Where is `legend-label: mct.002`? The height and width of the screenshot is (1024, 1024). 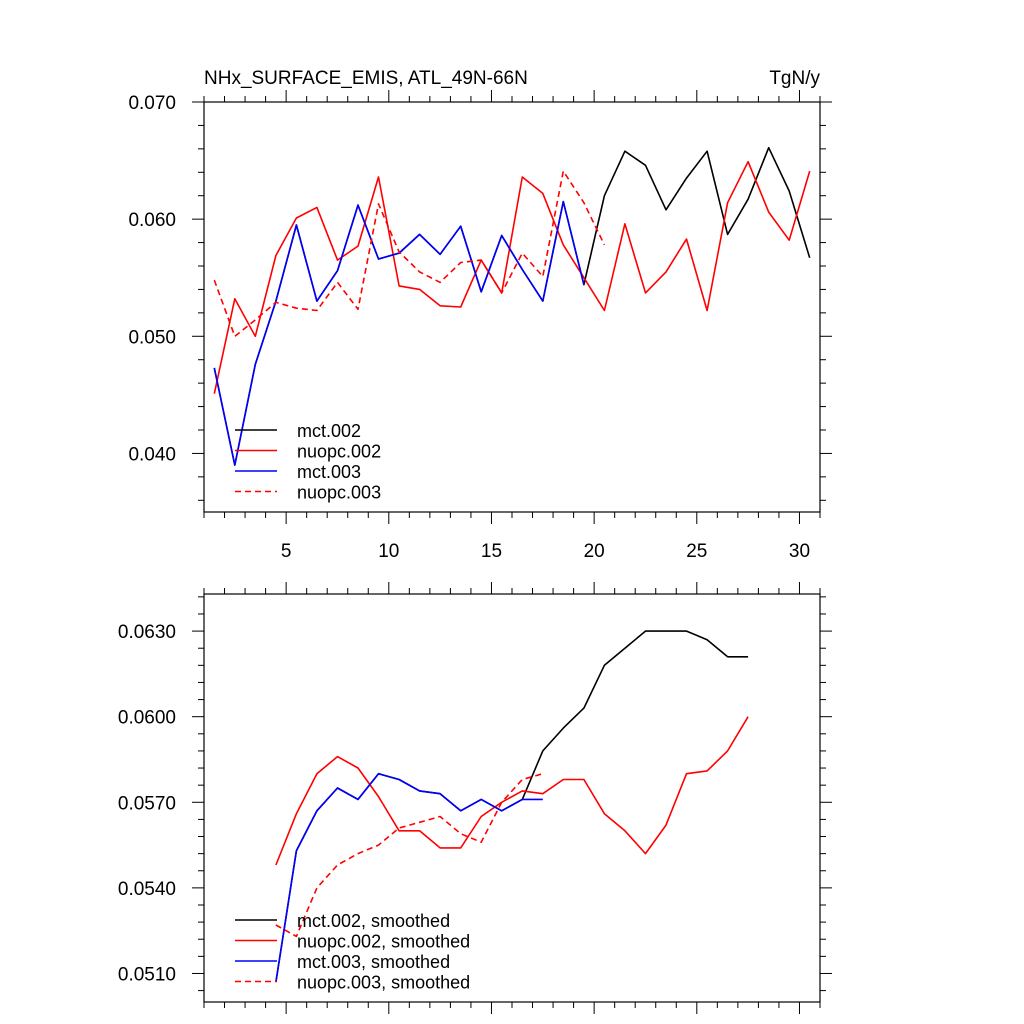
legend-label: mct.002 is located at coordinates (329, 431).